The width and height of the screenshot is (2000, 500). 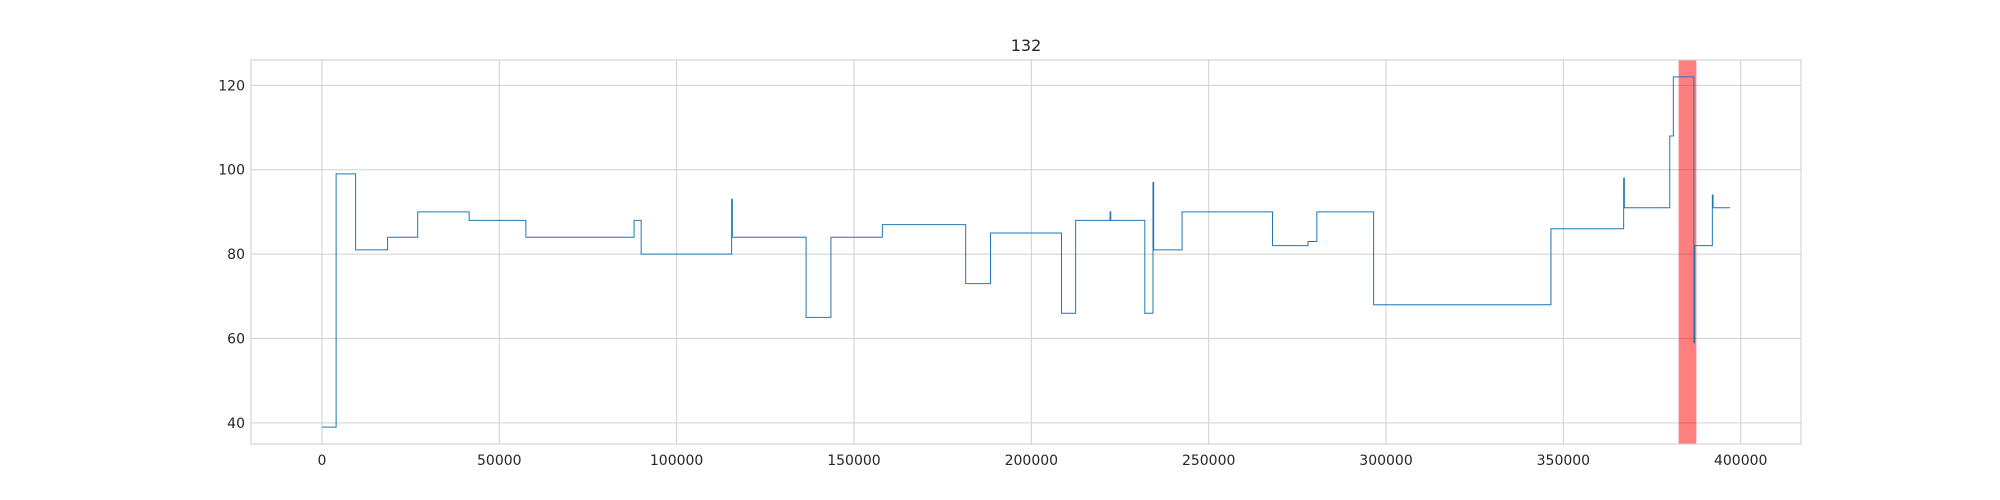 What do you see at coordinates (231, 171) in the screenshot?
I see `y-tick-label-3: 100` at bounding box center [231, 171].